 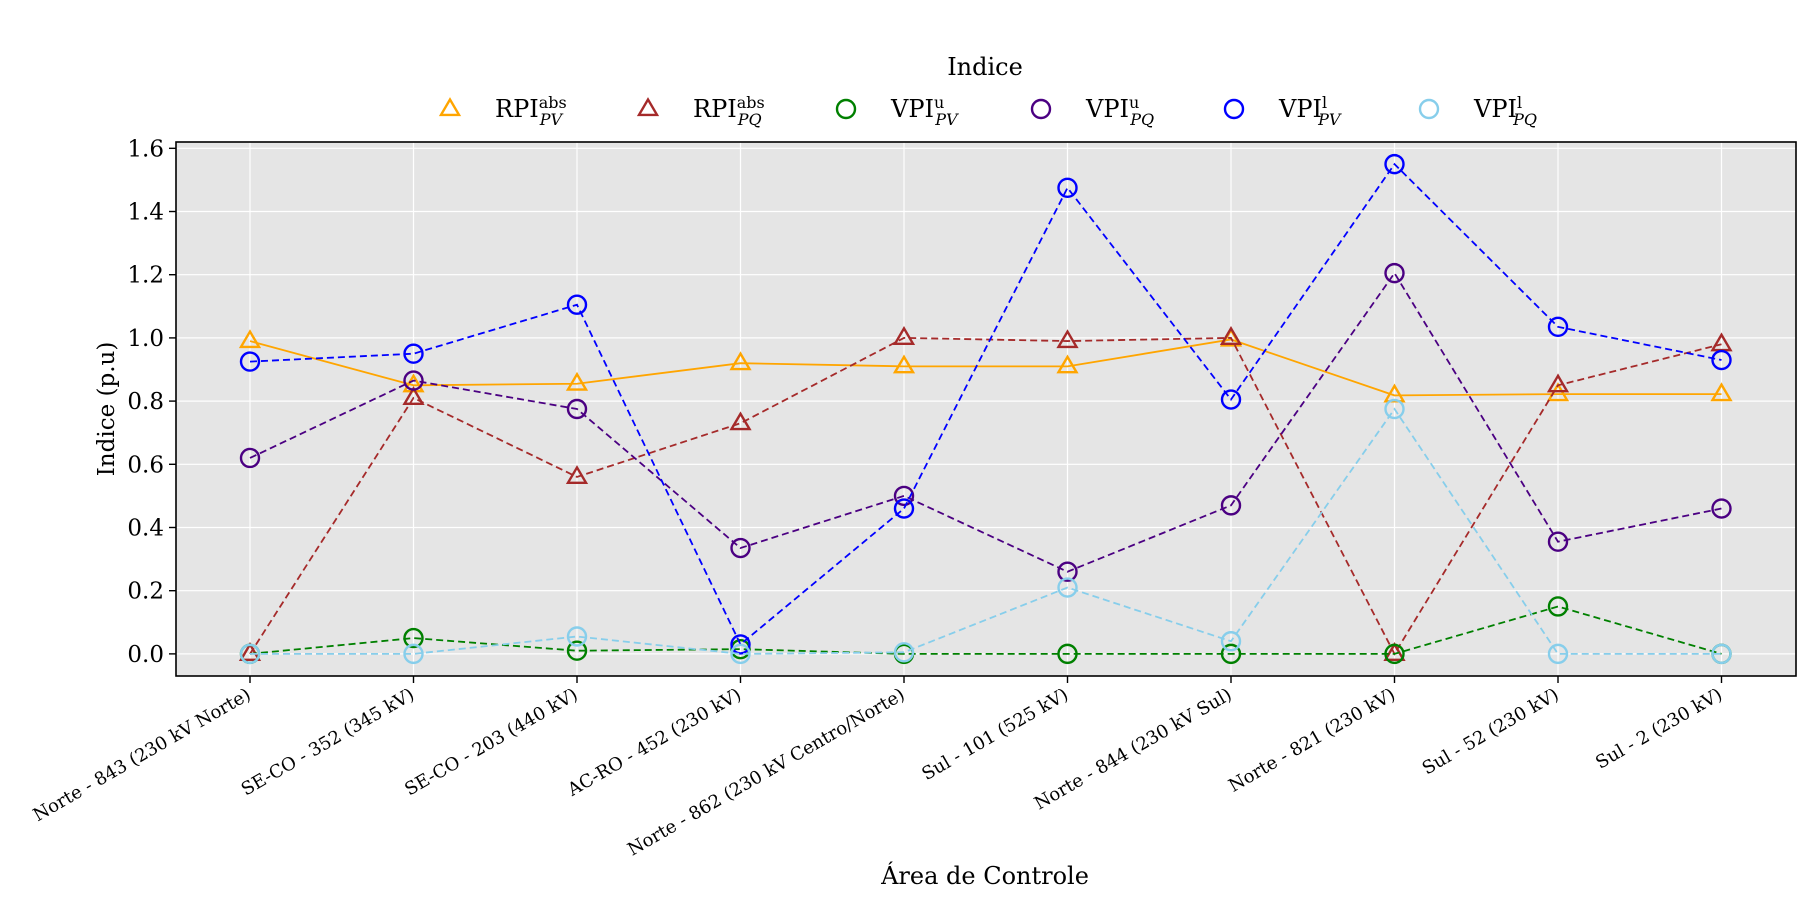 What do you see at coordinates (985, 67) in the screenshot?
I see `legend-title: Indice` at bounding box center [985, 67].